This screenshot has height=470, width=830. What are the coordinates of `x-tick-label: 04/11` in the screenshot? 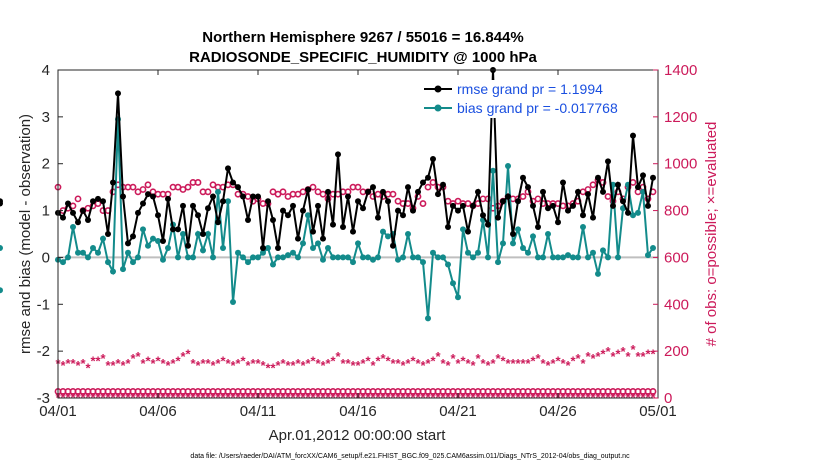 It's located at (258, 411).